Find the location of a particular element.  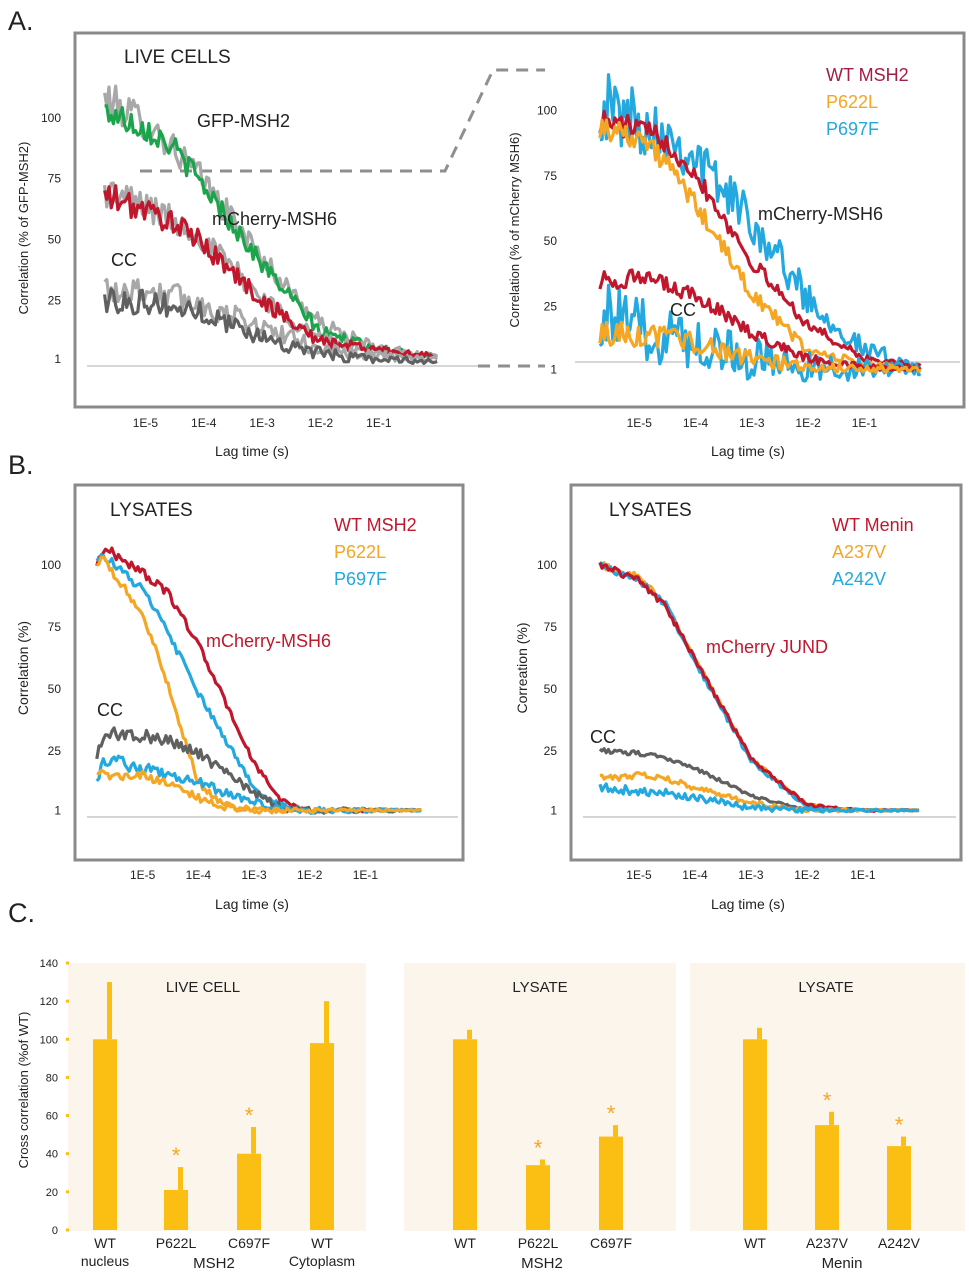

bar-label: A237V is located at coordinates (827, 1243).